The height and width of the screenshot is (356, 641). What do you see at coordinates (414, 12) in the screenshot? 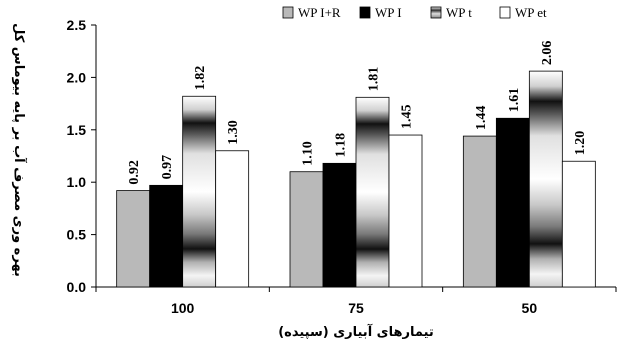
I see `legend: WP I+R WP I WP t WP et` at bounding box center [414, 12].